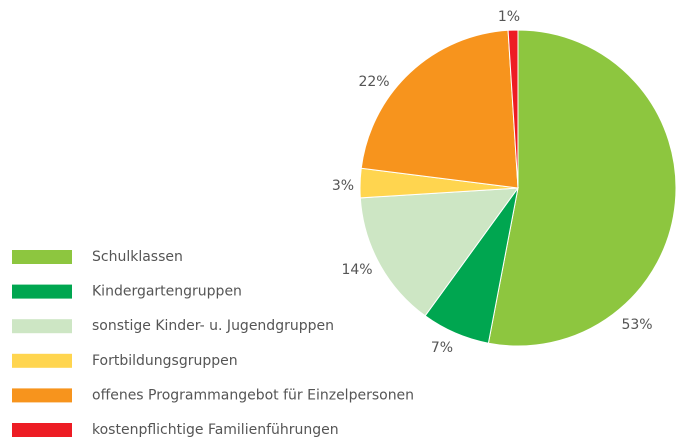 The height and width of the screenshot is (441, 677). Describe the element at coordinates (343, 186) in the screenshot. I see `data-label: 3%` at that location.